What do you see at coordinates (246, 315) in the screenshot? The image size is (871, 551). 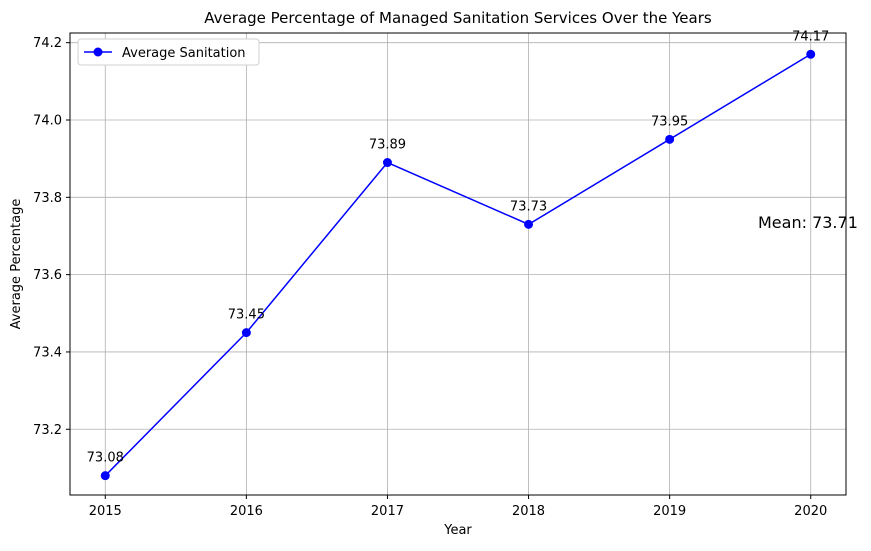 I see `data-value-label: 73.45` at bounding box center [246, 315].